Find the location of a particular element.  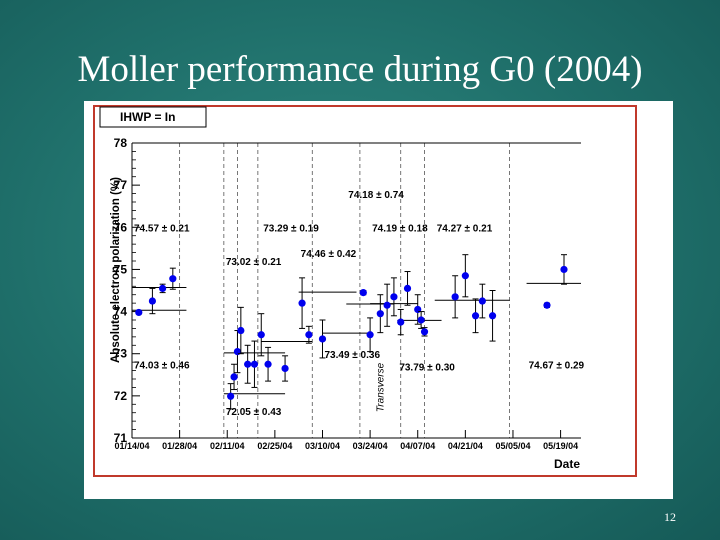

x-tick-label: 05/05/04 is located at coordinates (512, 446).